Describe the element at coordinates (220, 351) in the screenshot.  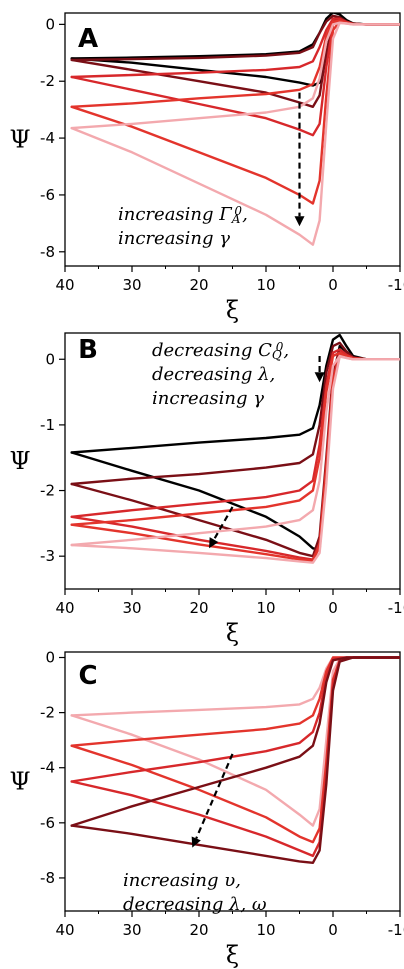
I see `annotation-line: decreasing CQ0,` at that location.